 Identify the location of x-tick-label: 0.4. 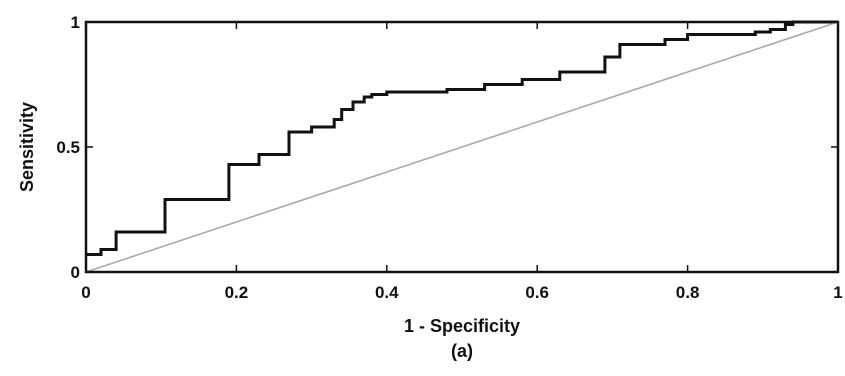
(387, 292).